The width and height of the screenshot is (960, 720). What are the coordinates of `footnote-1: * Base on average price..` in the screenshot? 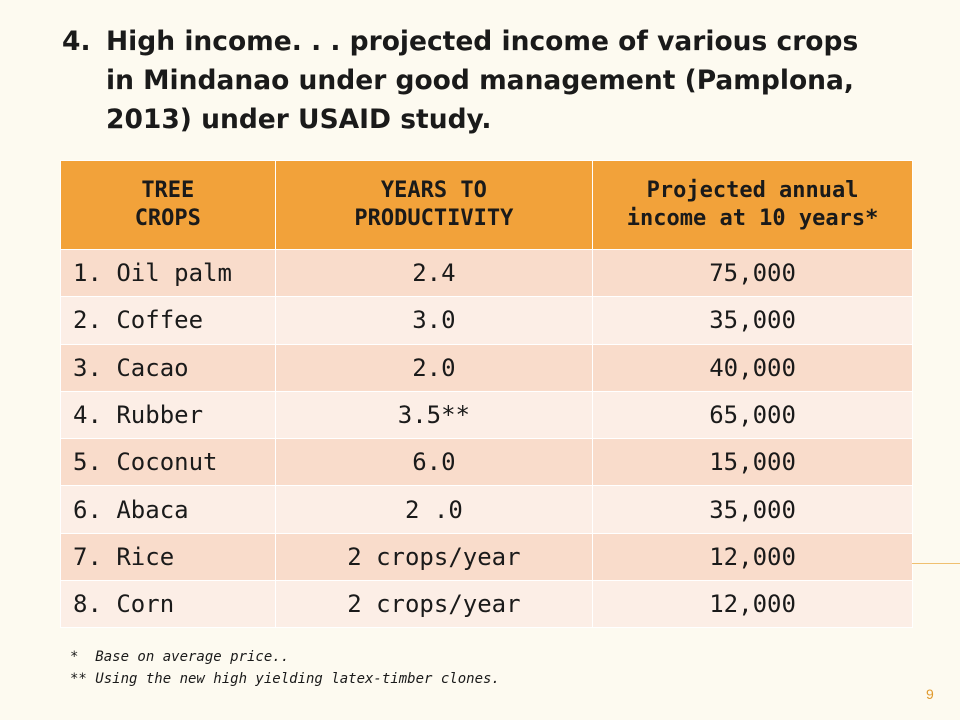 It's located at (180, 657).